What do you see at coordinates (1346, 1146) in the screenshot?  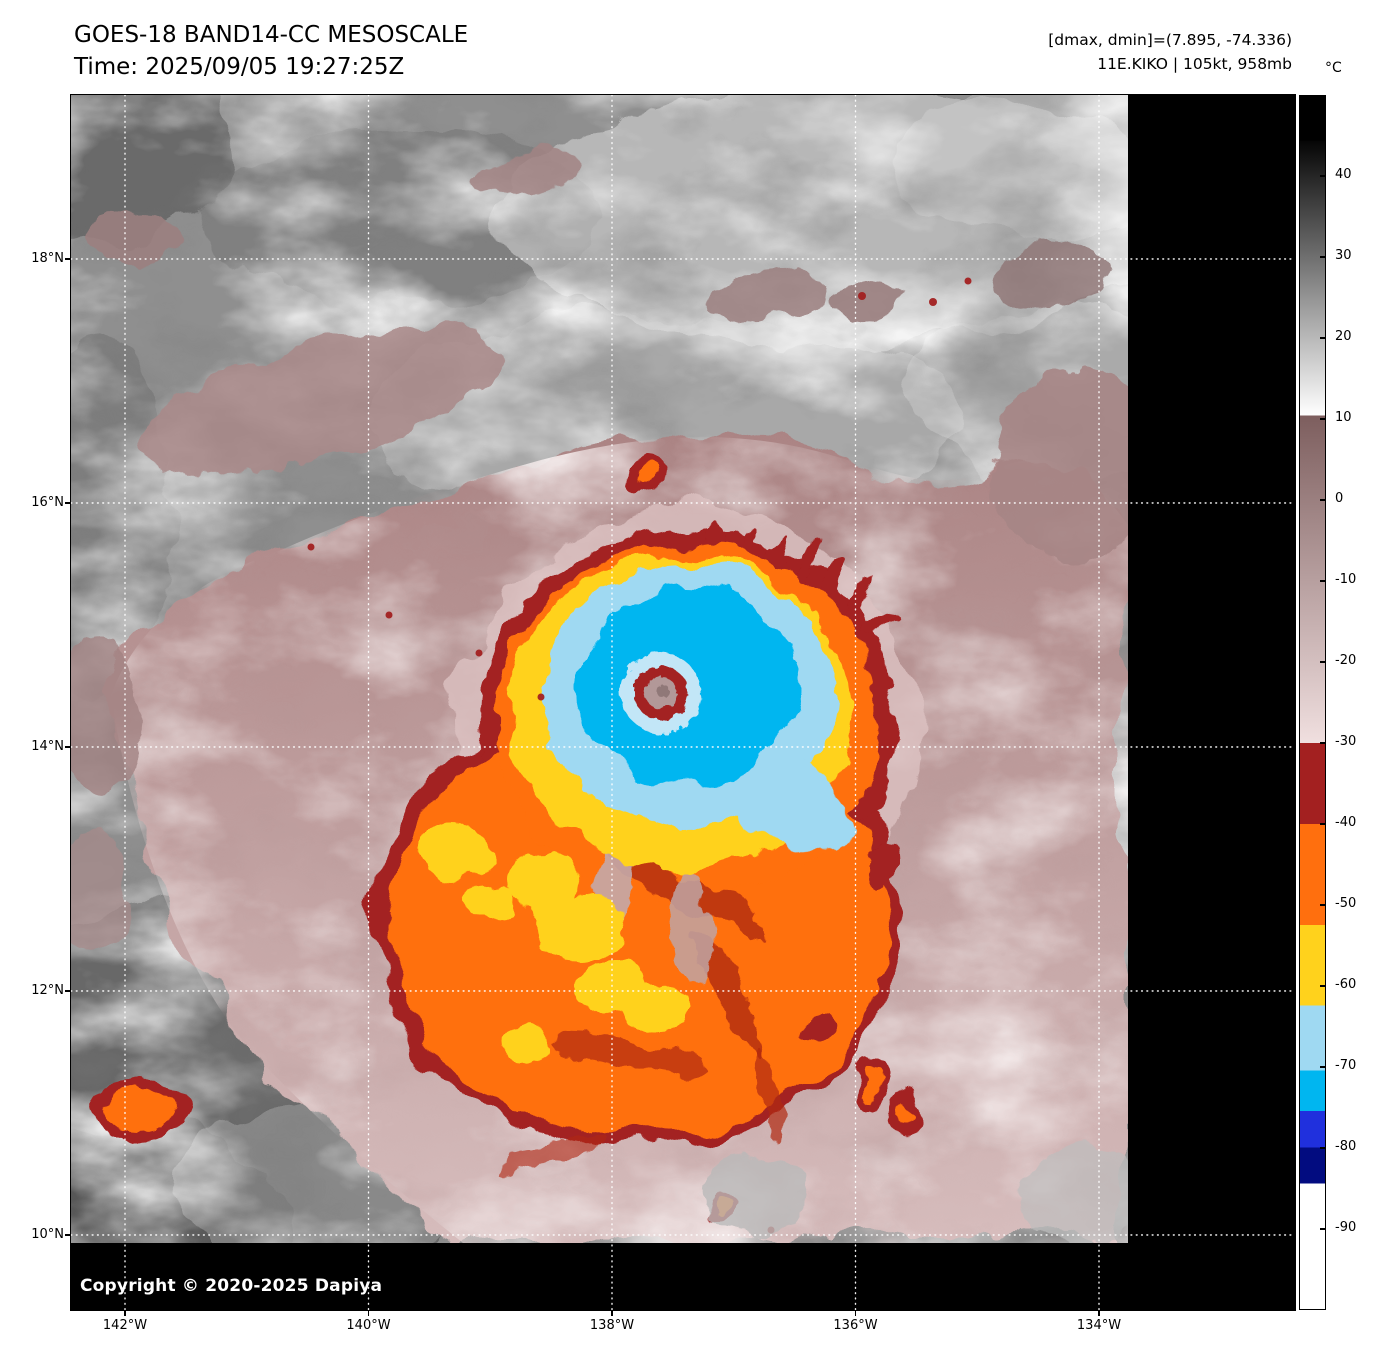 I see `colorbar-tick-label: -80` at bounding box center [1346, 1146].